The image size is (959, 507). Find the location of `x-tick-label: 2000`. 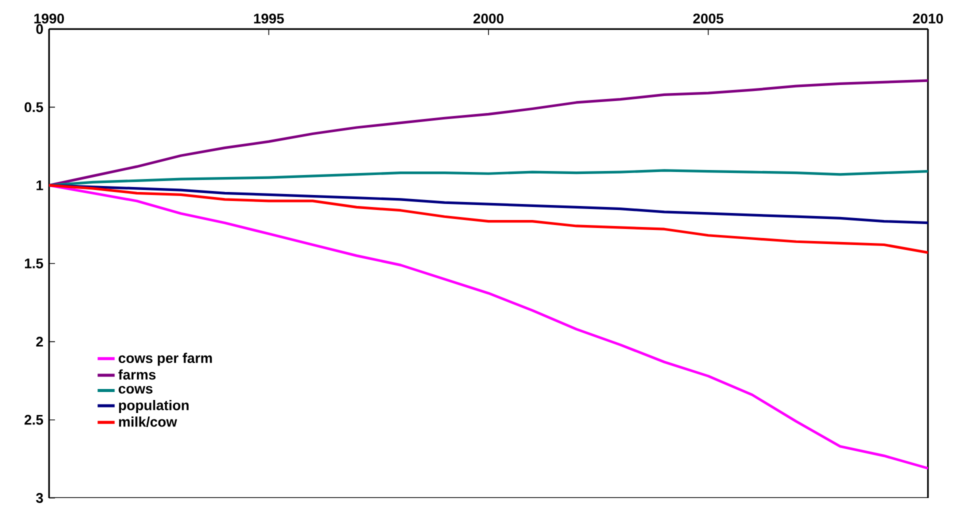

x-tick-label: 2000 is located at coordinates (488, 19).